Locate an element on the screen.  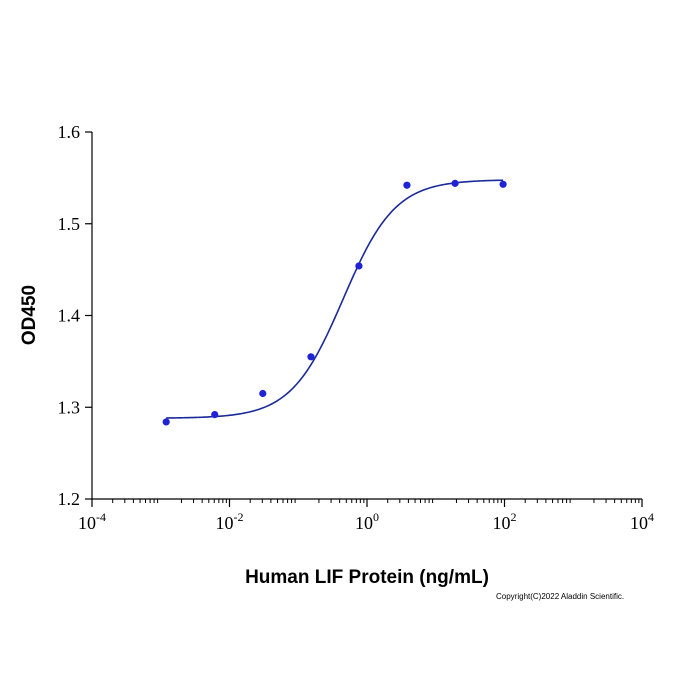
x-tick-exponent: -2 is located at coordinates (239, 517).